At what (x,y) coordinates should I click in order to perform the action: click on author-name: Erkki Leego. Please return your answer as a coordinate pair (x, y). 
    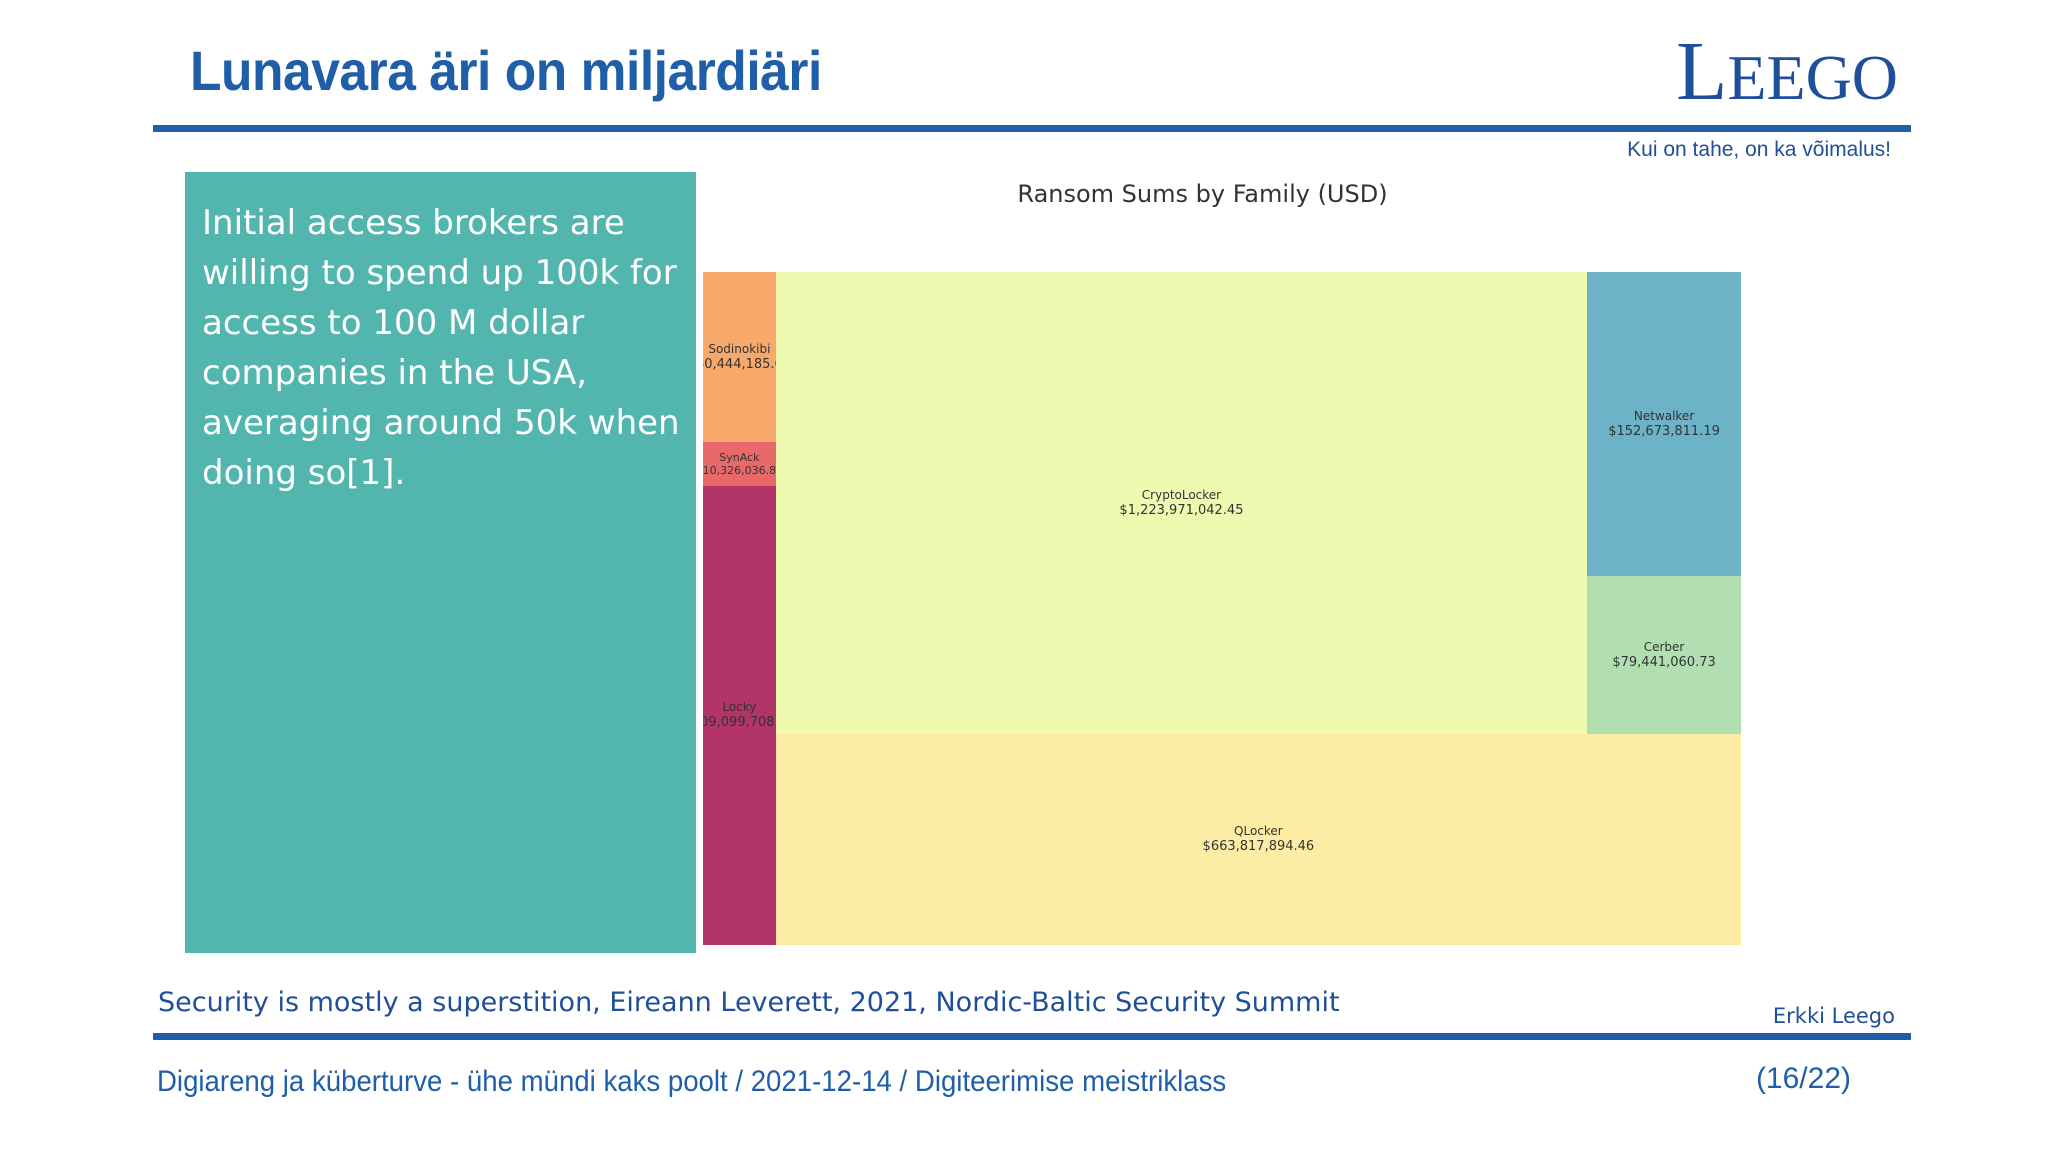
    Looking at the image, I should click on (1833, 1016).